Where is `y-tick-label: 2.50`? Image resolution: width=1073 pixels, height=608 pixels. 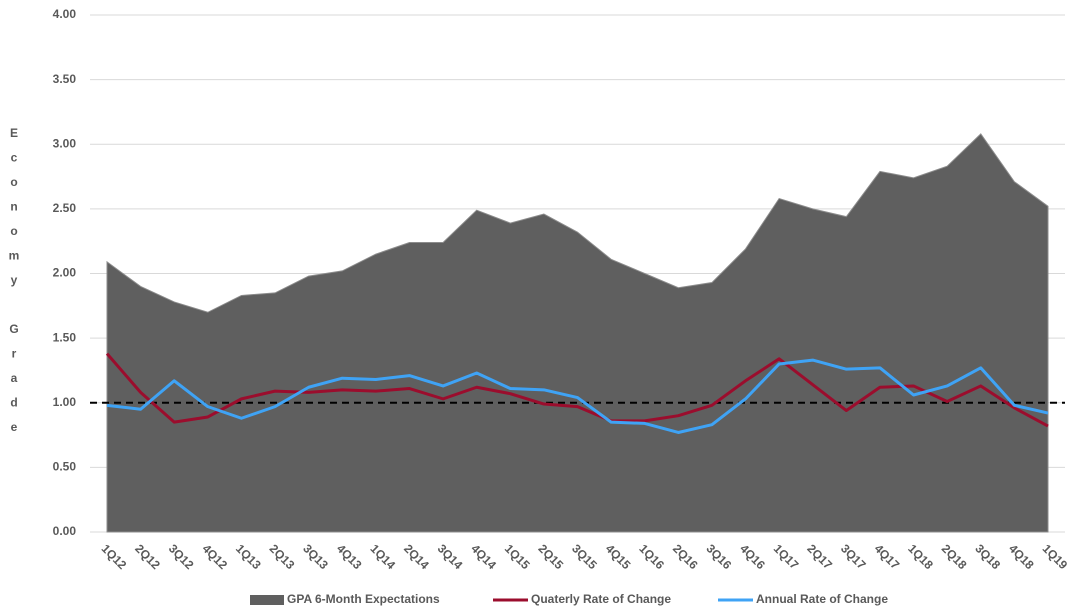
y-tick-label: 2.50 is located at coordinates (65, 208).